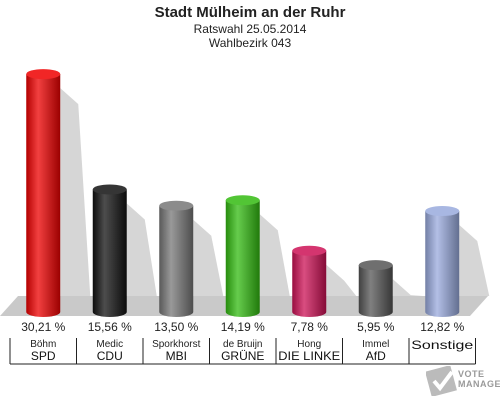  I want to click on checkmark-icon, so click(441, 381).